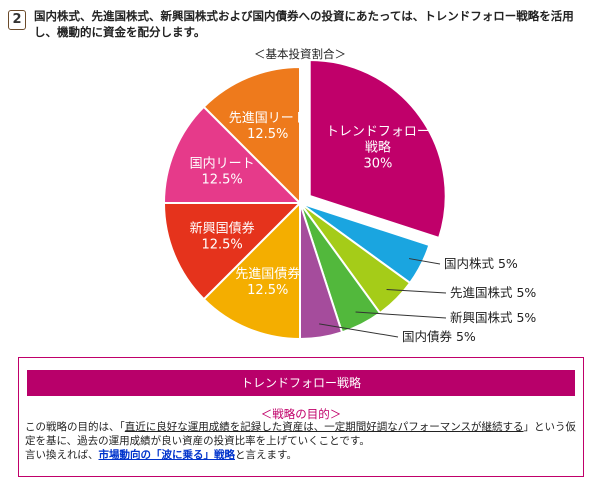  Describe the element at coordinates (377, 163) in the screenshot. I see `slice-label: 30%` at that location.